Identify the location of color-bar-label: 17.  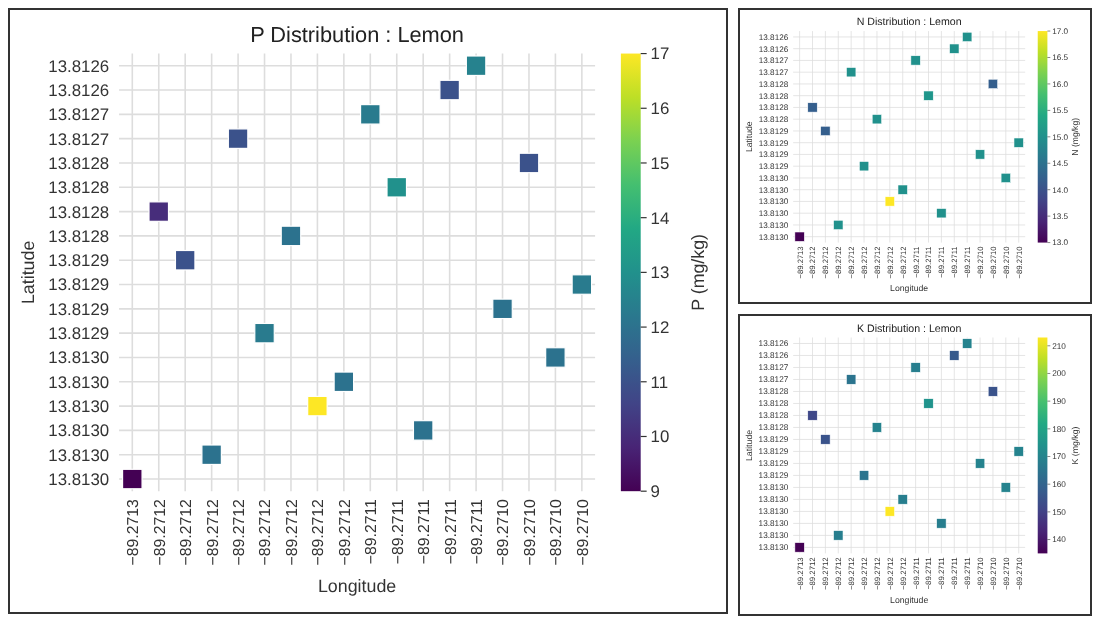
(660, 53).